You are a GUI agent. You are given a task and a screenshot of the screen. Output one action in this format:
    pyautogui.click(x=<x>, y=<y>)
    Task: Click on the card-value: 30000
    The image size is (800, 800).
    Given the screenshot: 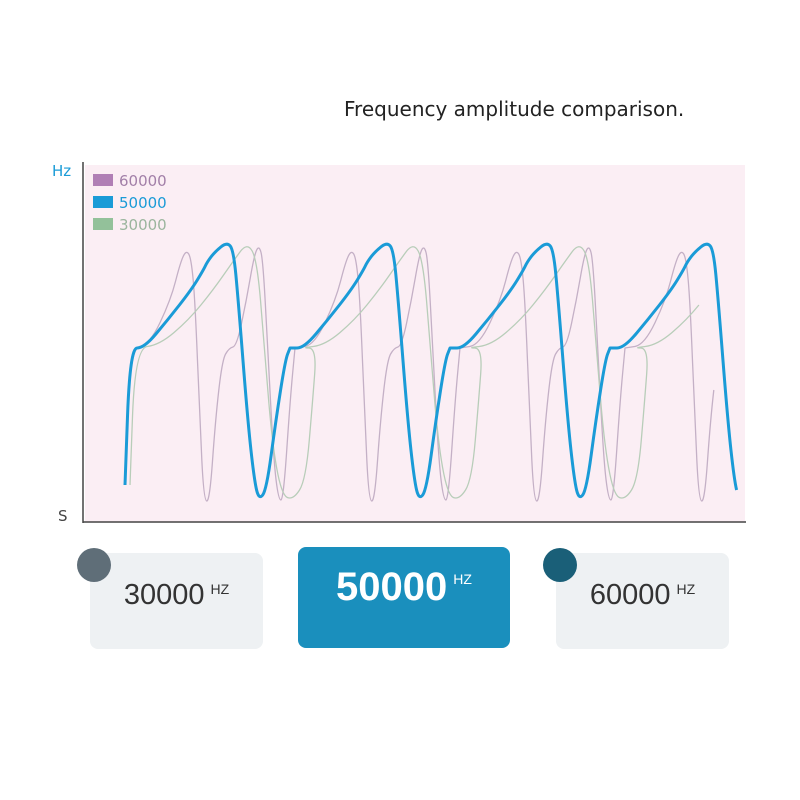 What is the action you would take?
    pyautogui.click(x=164, y=595)
    